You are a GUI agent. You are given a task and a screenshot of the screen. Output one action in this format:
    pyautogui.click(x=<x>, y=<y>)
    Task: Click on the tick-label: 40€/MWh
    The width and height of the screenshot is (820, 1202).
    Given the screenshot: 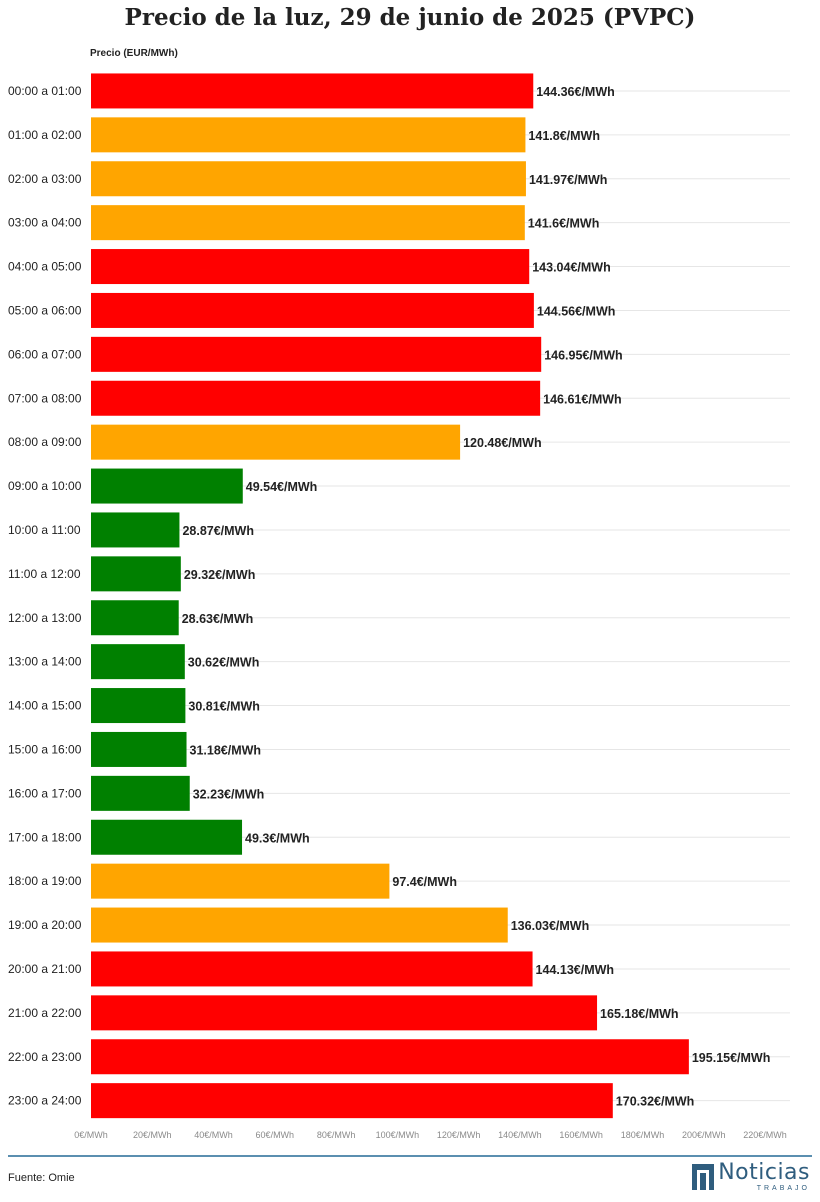 What is the action you would take?
    pyautogui.click(x=213, y=1135)
    